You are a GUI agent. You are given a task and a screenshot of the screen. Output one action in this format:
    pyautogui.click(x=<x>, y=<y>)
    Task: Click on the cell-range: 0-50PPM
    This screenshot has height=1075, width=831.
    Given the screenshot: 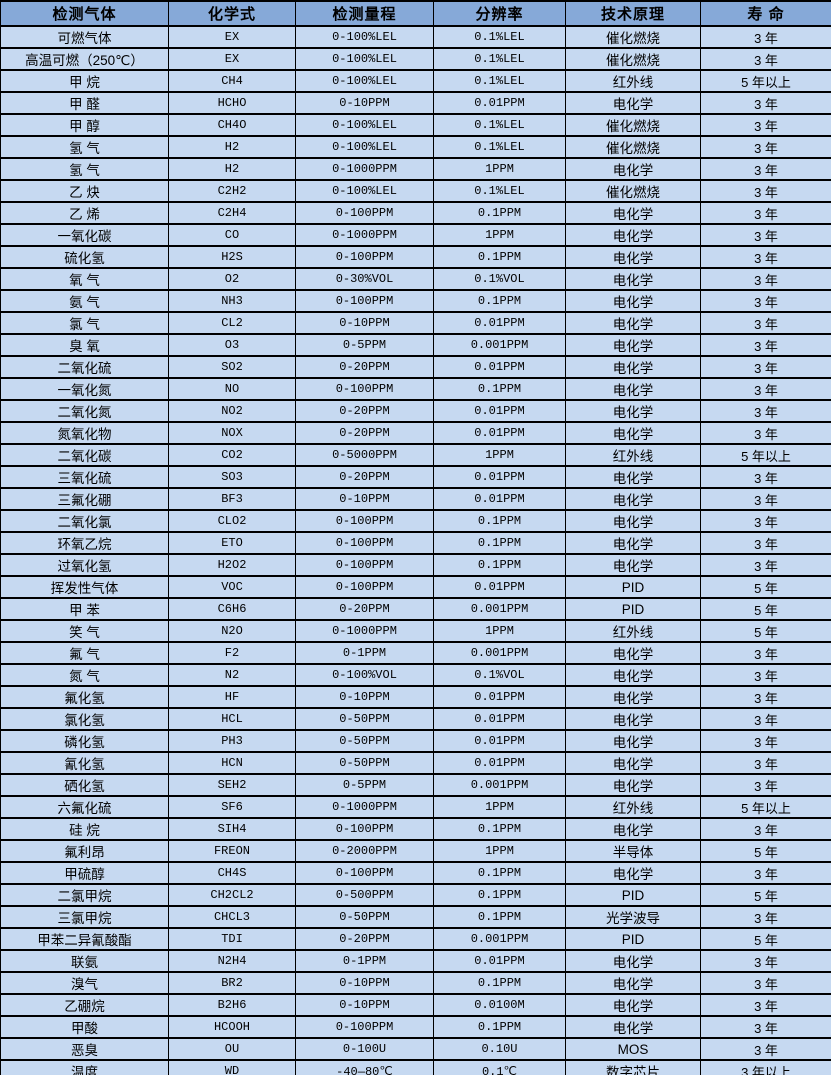 What is the action you would take?
    pyautogui.click(x=364, y=917)
    